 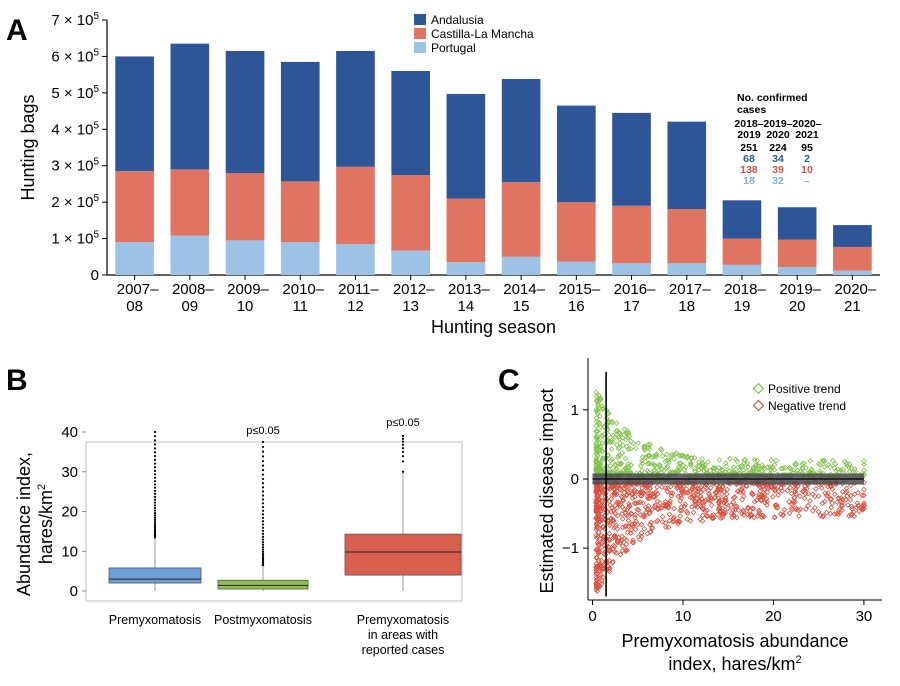 I want to click on panel-c-y-axis-title: Estimated disease impact, so click(x=547, y=490).